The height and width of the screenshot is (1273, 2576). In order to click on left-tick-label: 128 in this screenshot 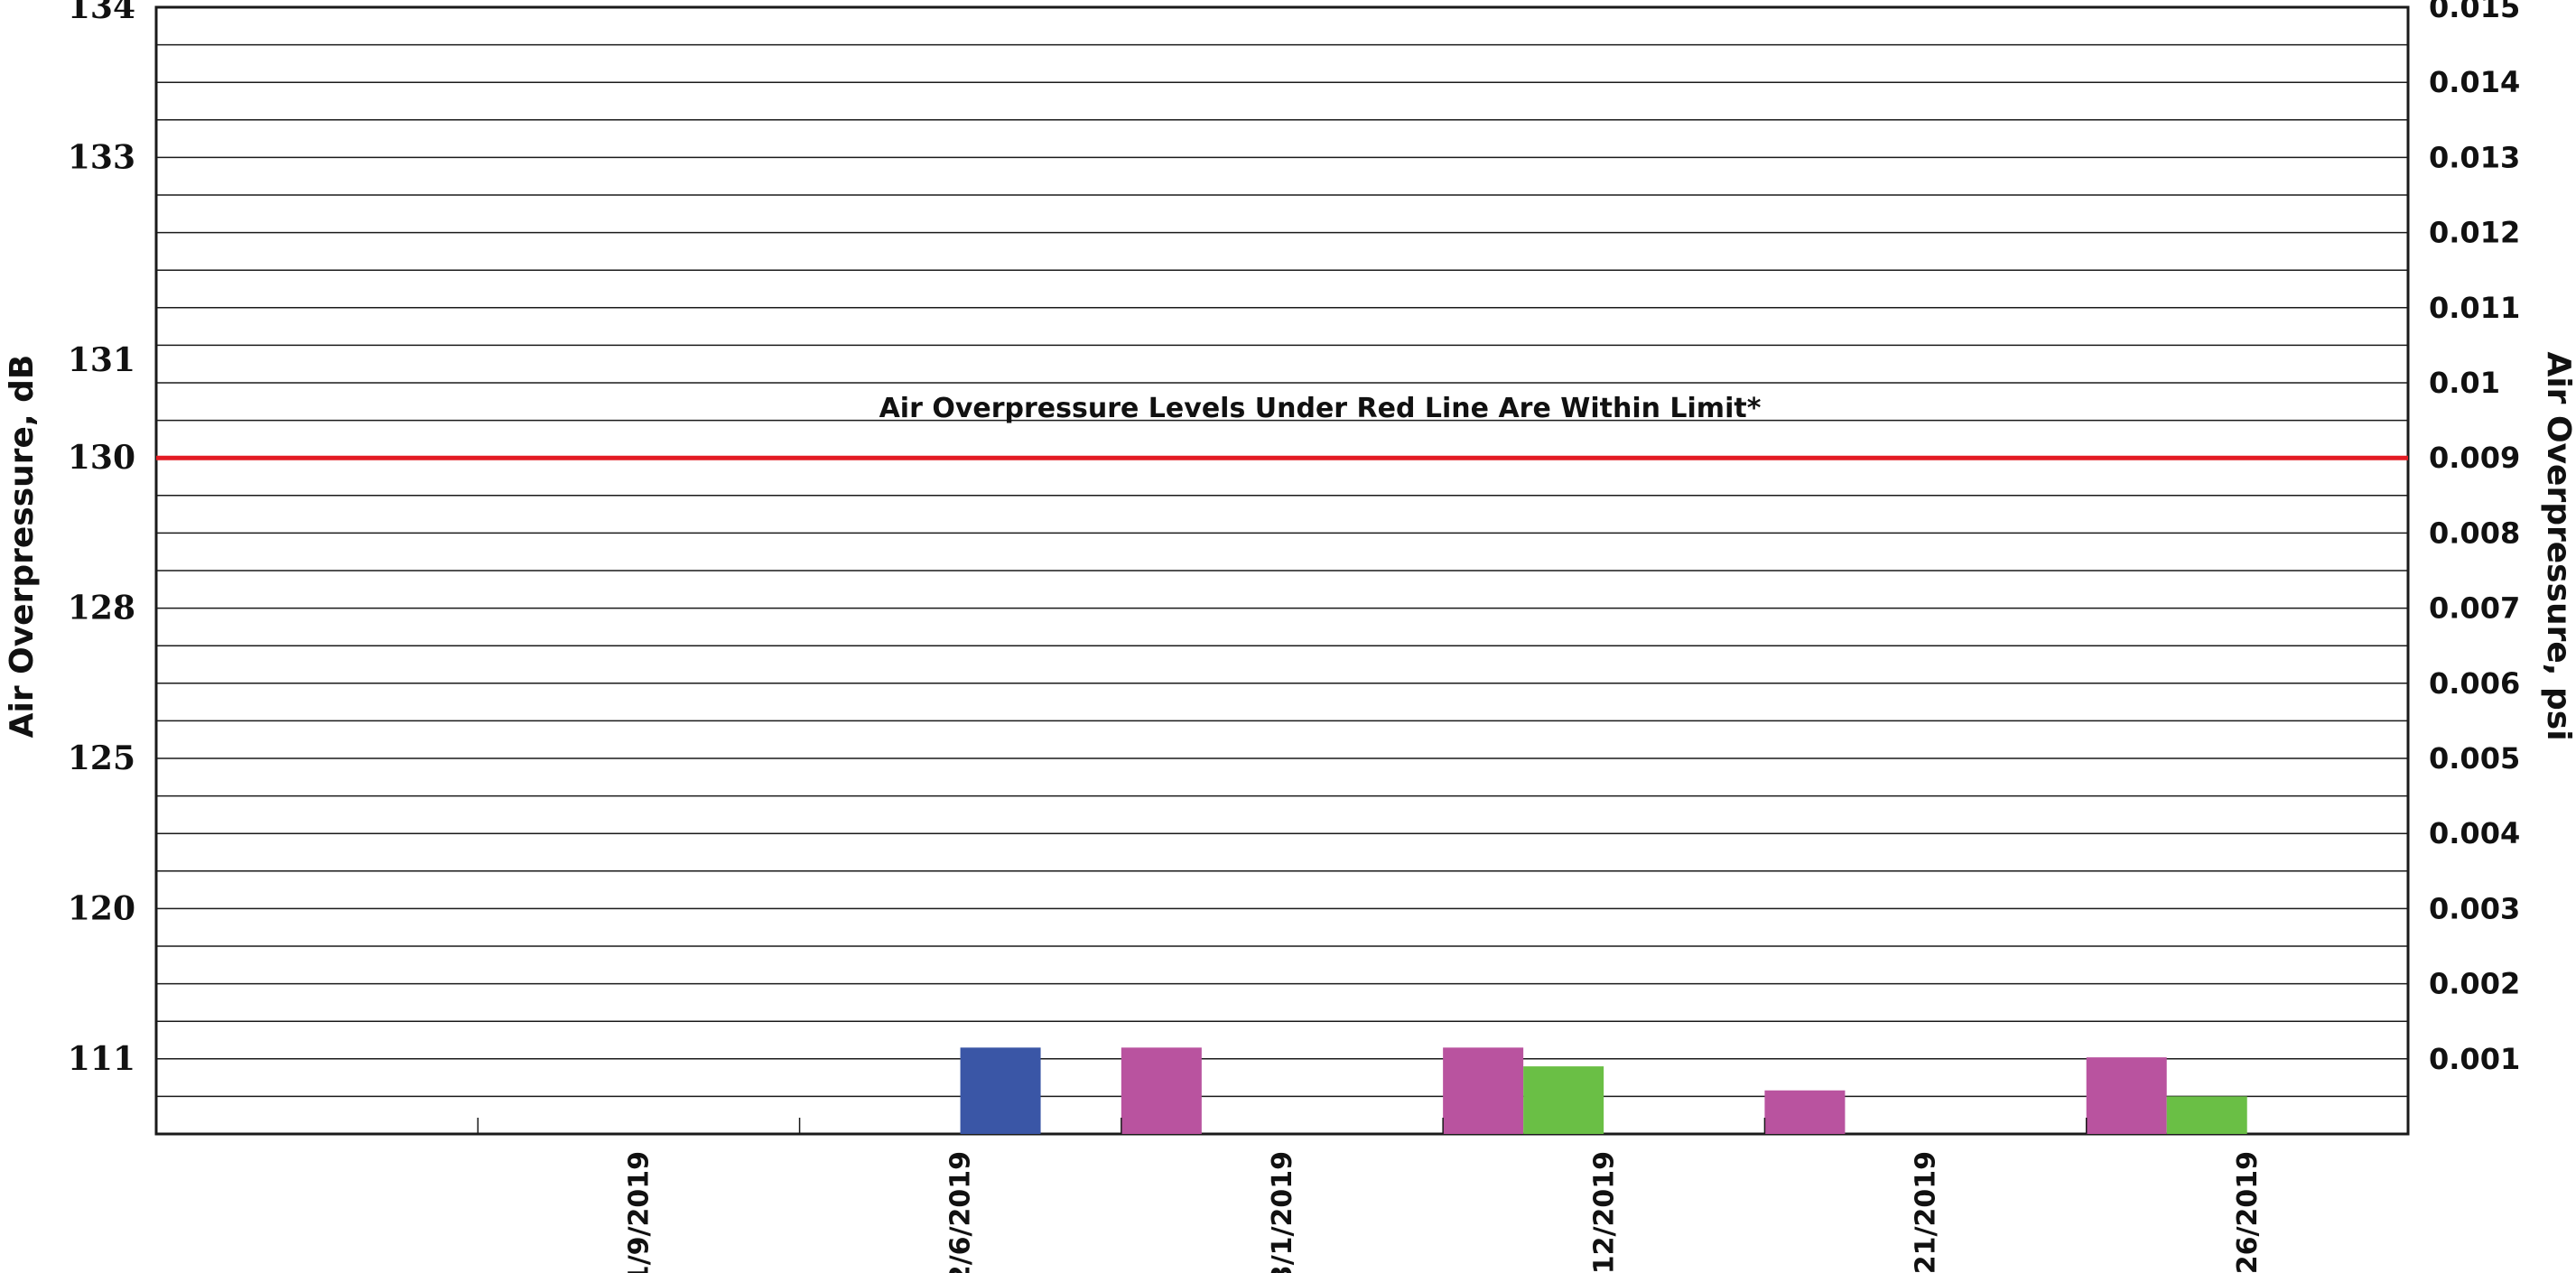, I will do `click(101, 608)`.